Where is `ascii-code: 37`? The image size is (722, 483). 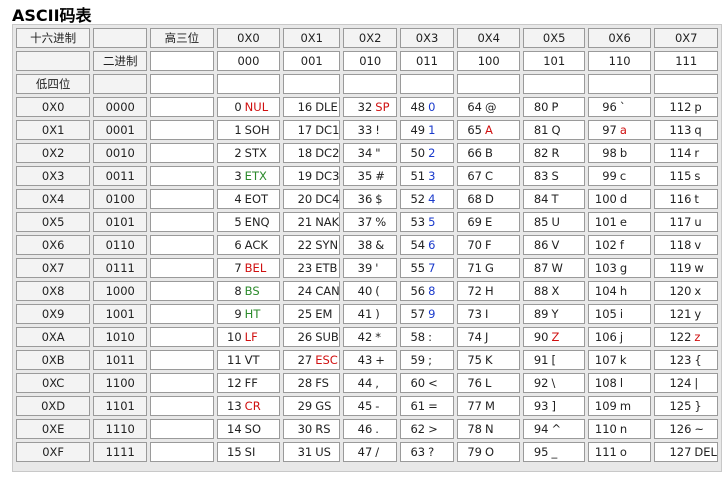
ascii-code: 37 is located at coordinates (365, 222).